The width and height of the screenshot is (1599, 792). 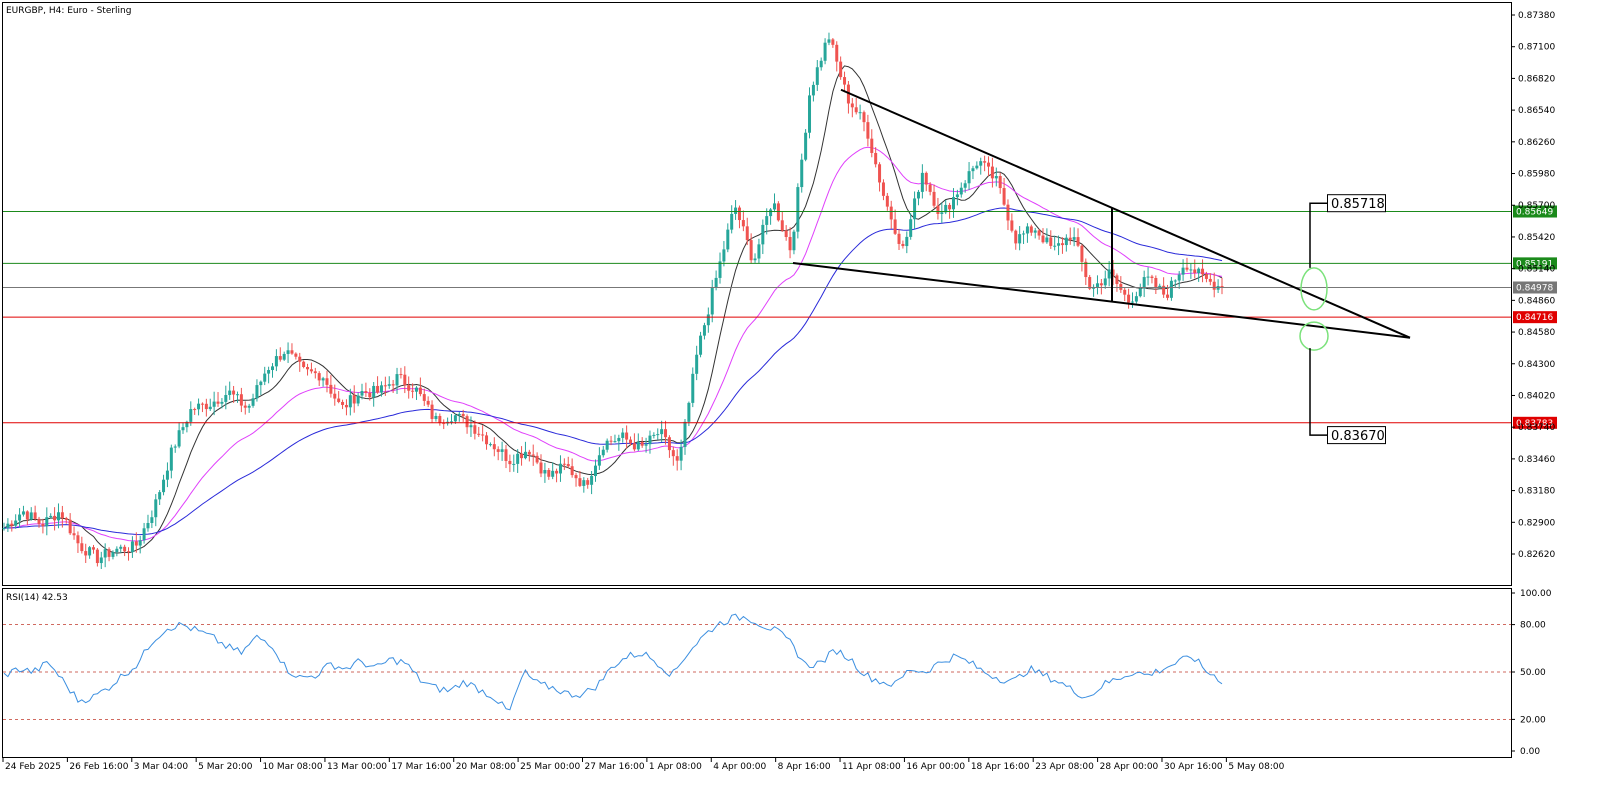 I want to click on rsi-tick-label: 100.00, so click(x=1536, y=594).